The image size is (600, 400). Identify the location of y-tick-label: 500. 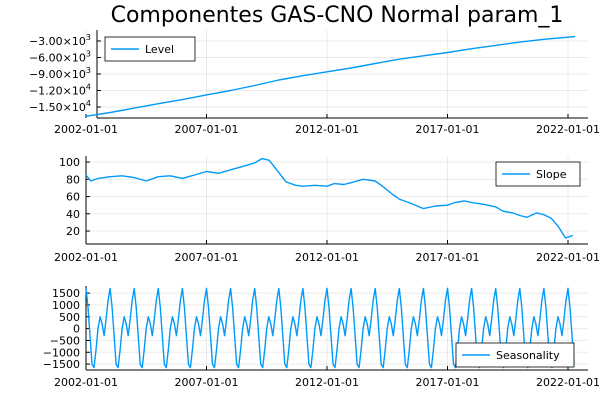
(69, 317).